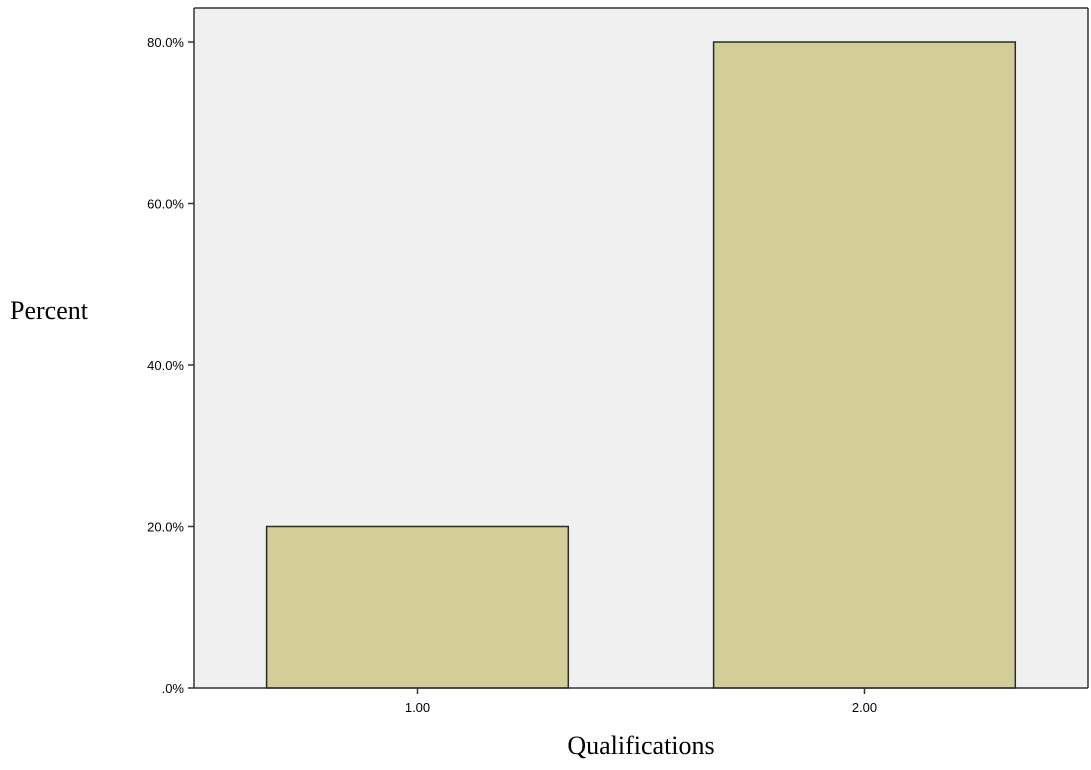  Describe the element at coordinates (49, 310) in the screenshot. I see `y-axis-title: Percent` at that location.